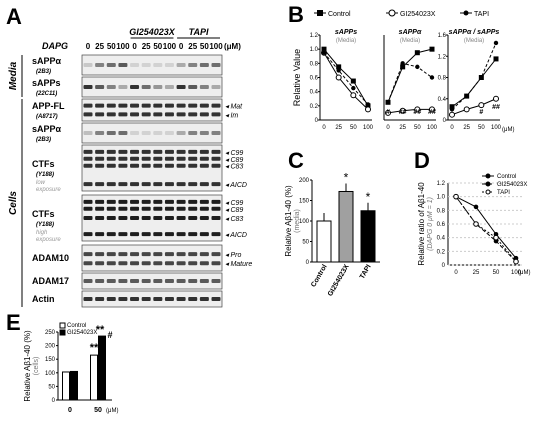 Image resolution: width=550 pixels, height=445 pixels. I want to click on y-tick-label: 0.2, so click(314, 107).